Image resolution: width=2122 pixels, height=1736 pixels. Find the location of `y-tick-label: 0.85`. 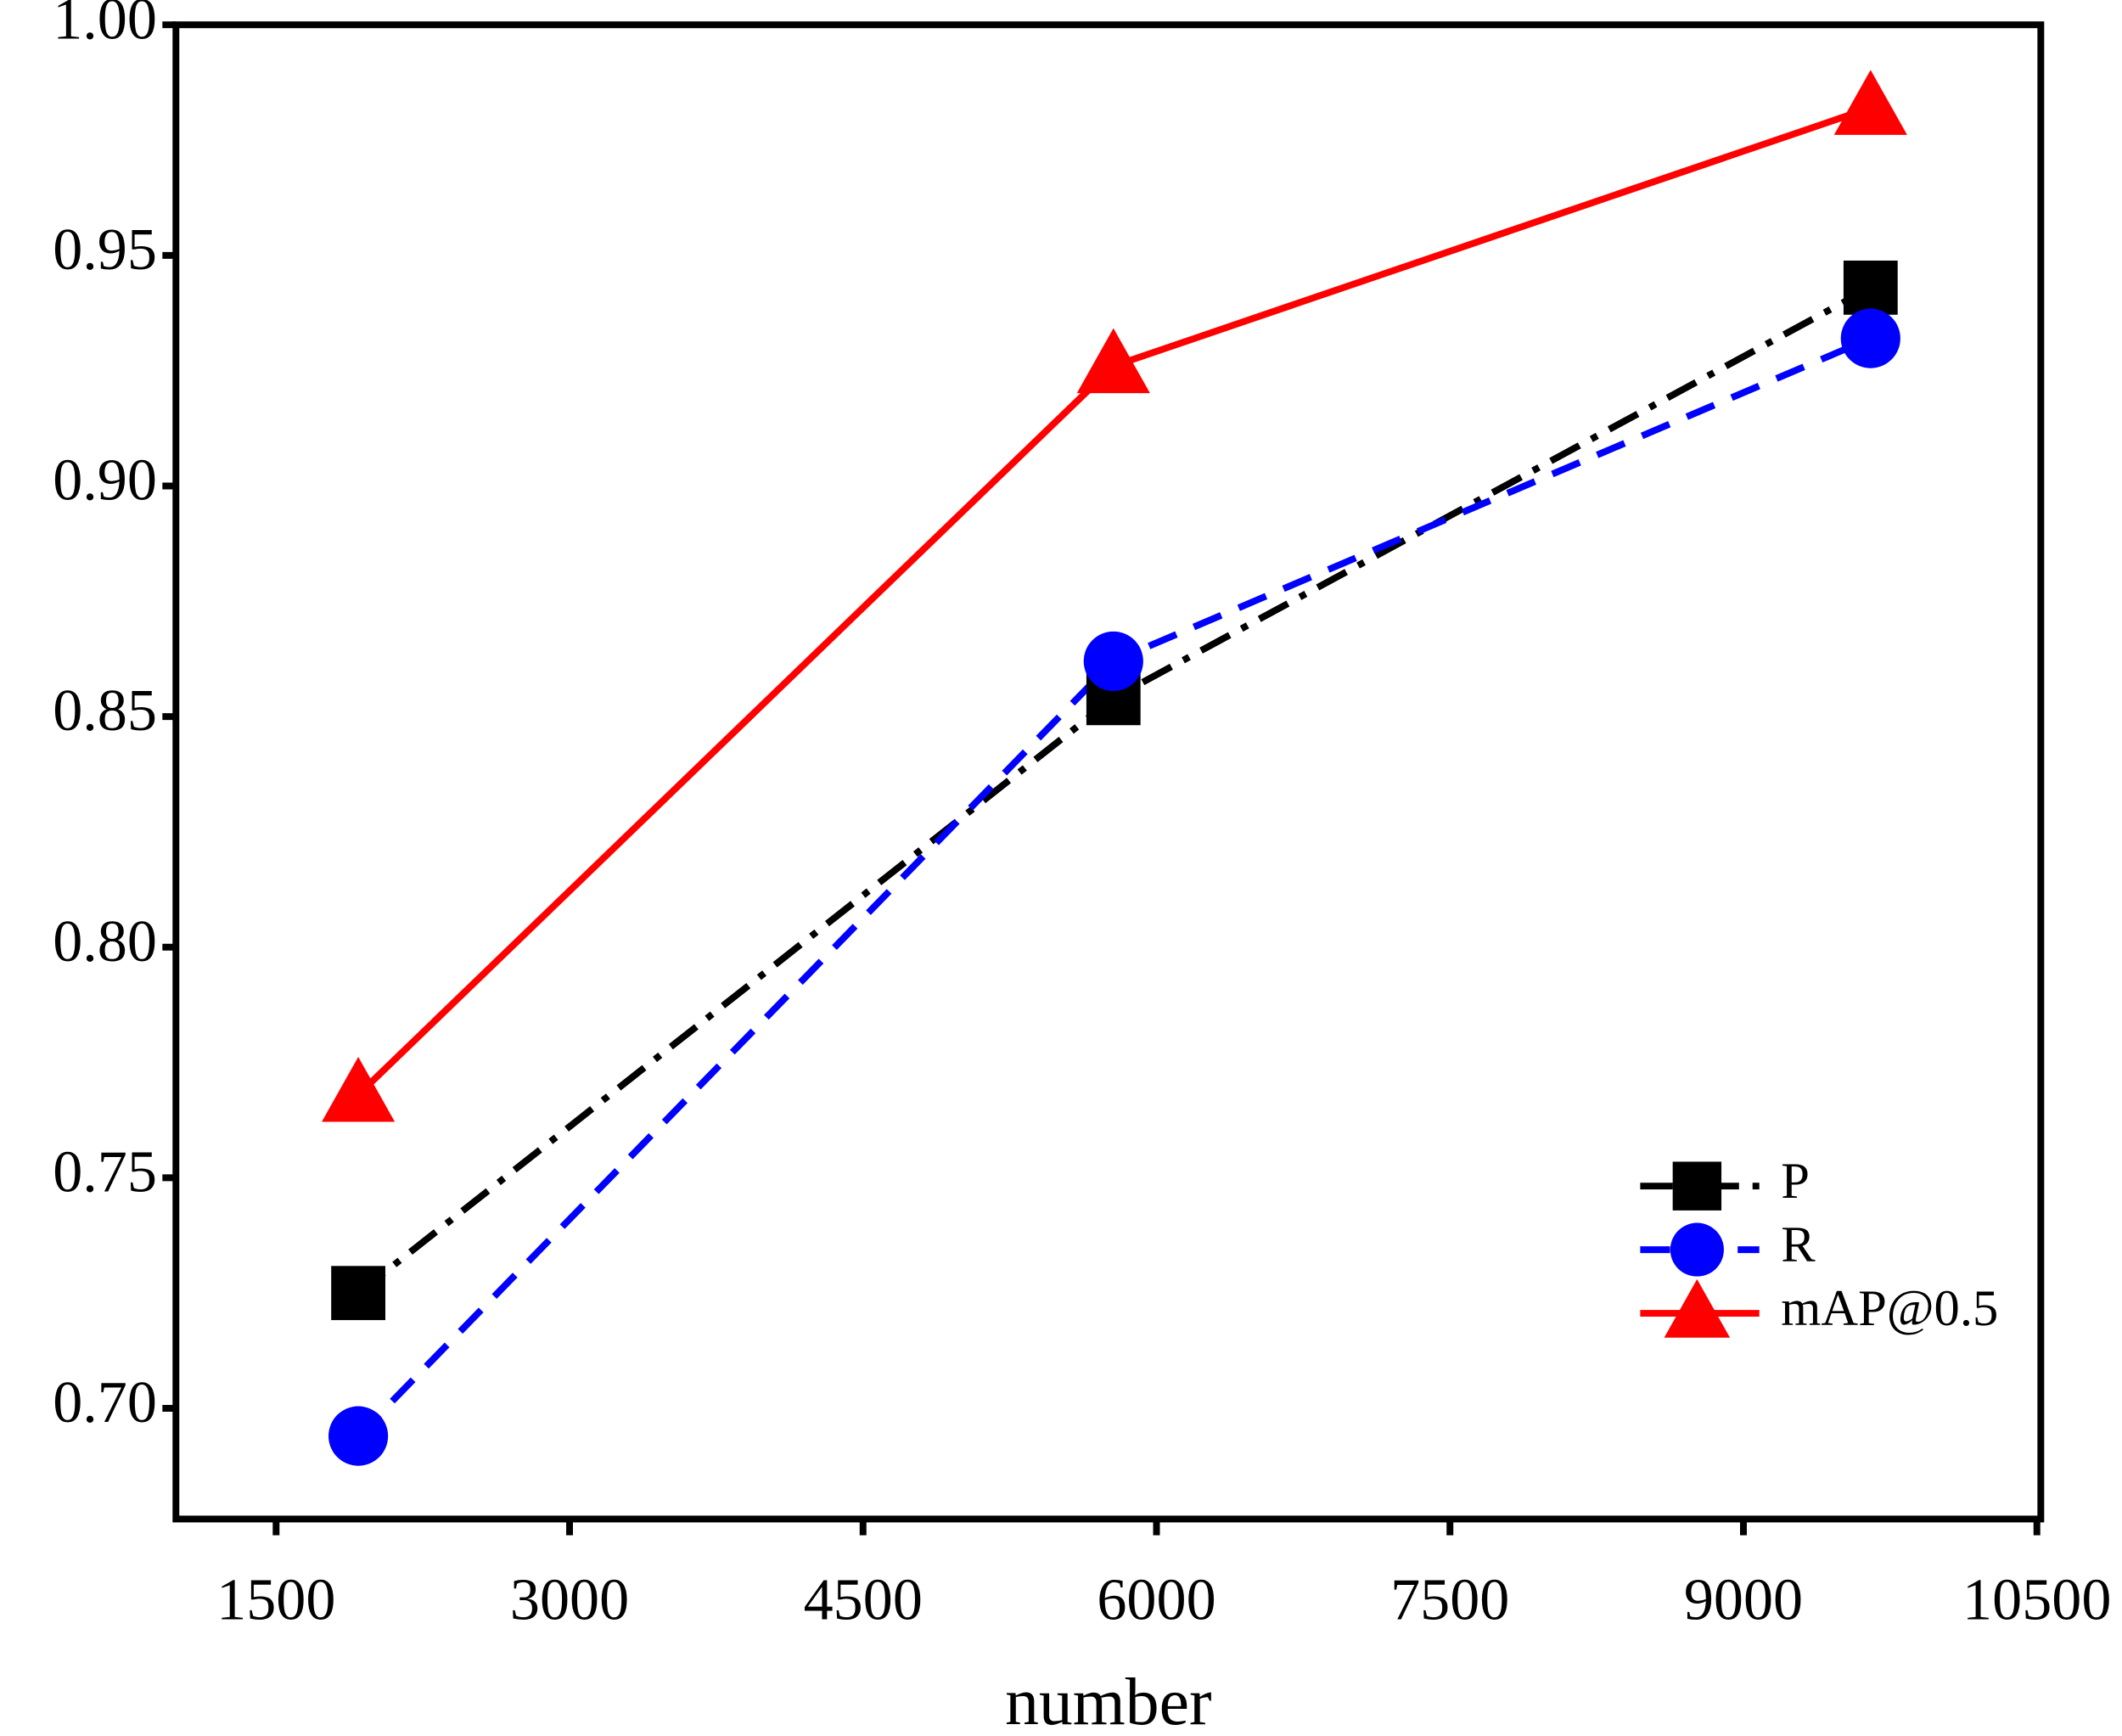

y-tick-label: 0.85 is located at coordinates (105, 711).